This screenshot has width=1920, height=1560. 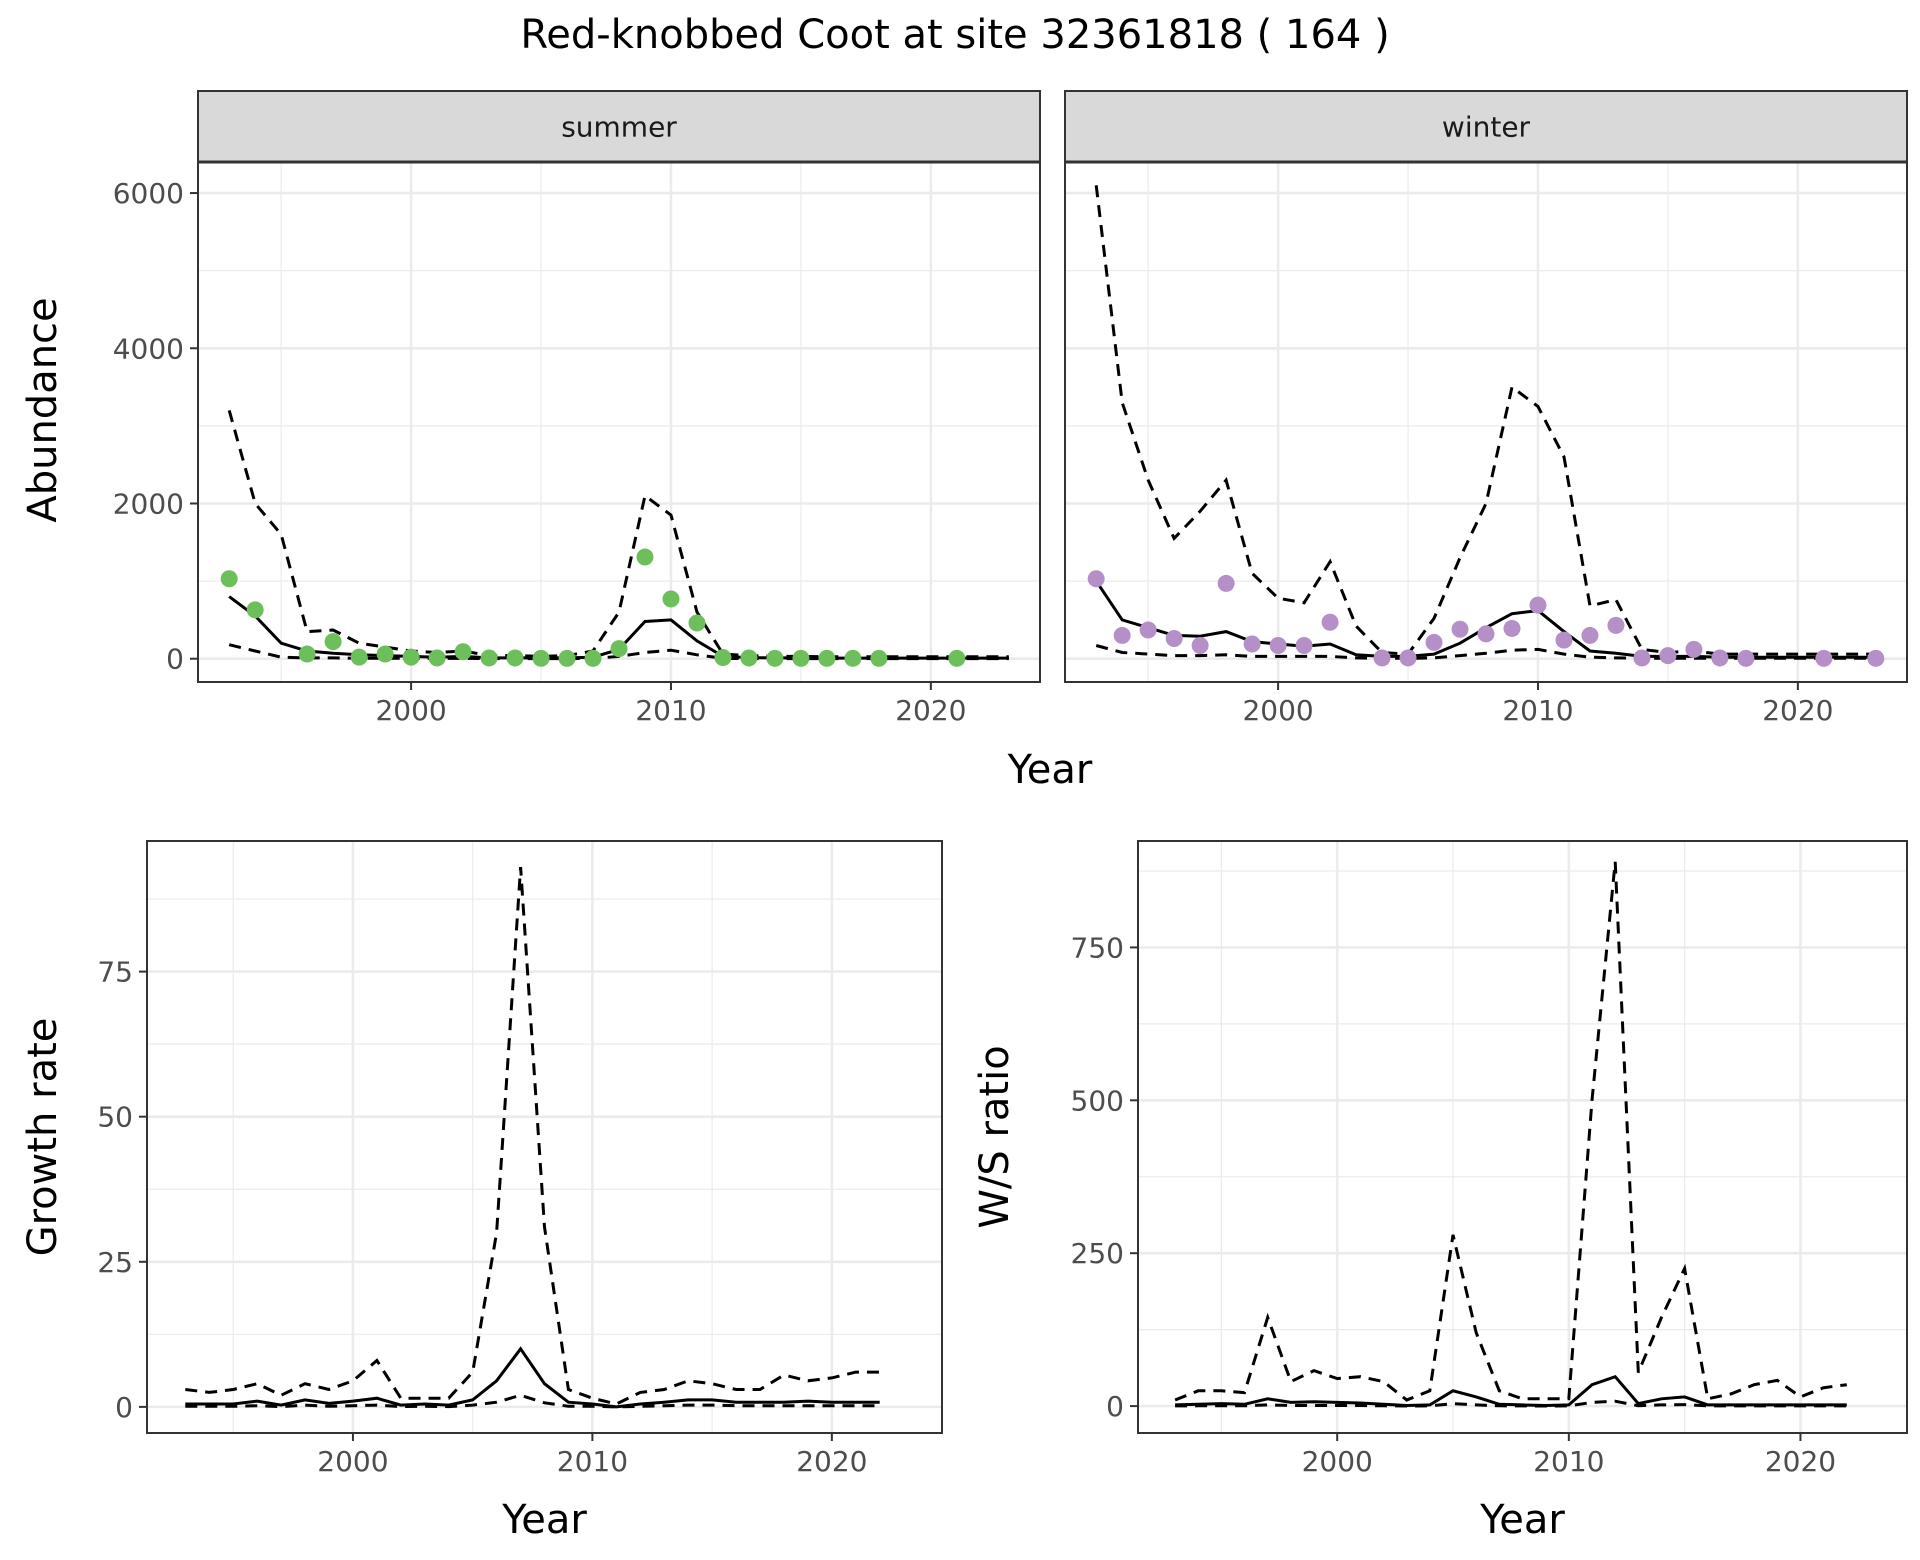 I want to click on y-tick-label: 50, so click(x=115, y=1117).